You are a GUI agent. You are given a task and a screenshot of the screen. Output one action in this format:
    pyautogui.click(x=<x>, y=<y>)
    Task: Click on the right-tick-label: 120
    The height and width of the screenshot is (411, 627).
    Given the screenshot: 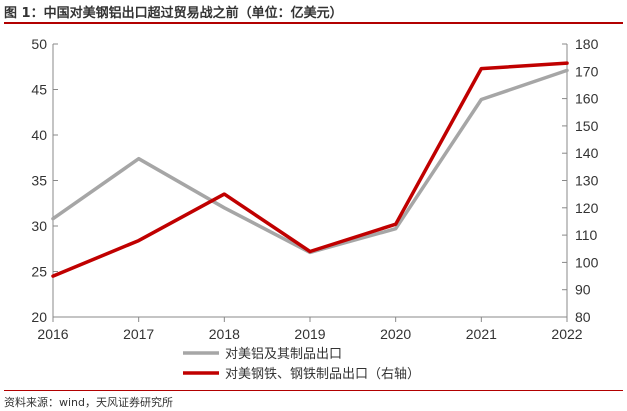 What is the action you would take?
    pyautogui.click(x=587, y=208)
    